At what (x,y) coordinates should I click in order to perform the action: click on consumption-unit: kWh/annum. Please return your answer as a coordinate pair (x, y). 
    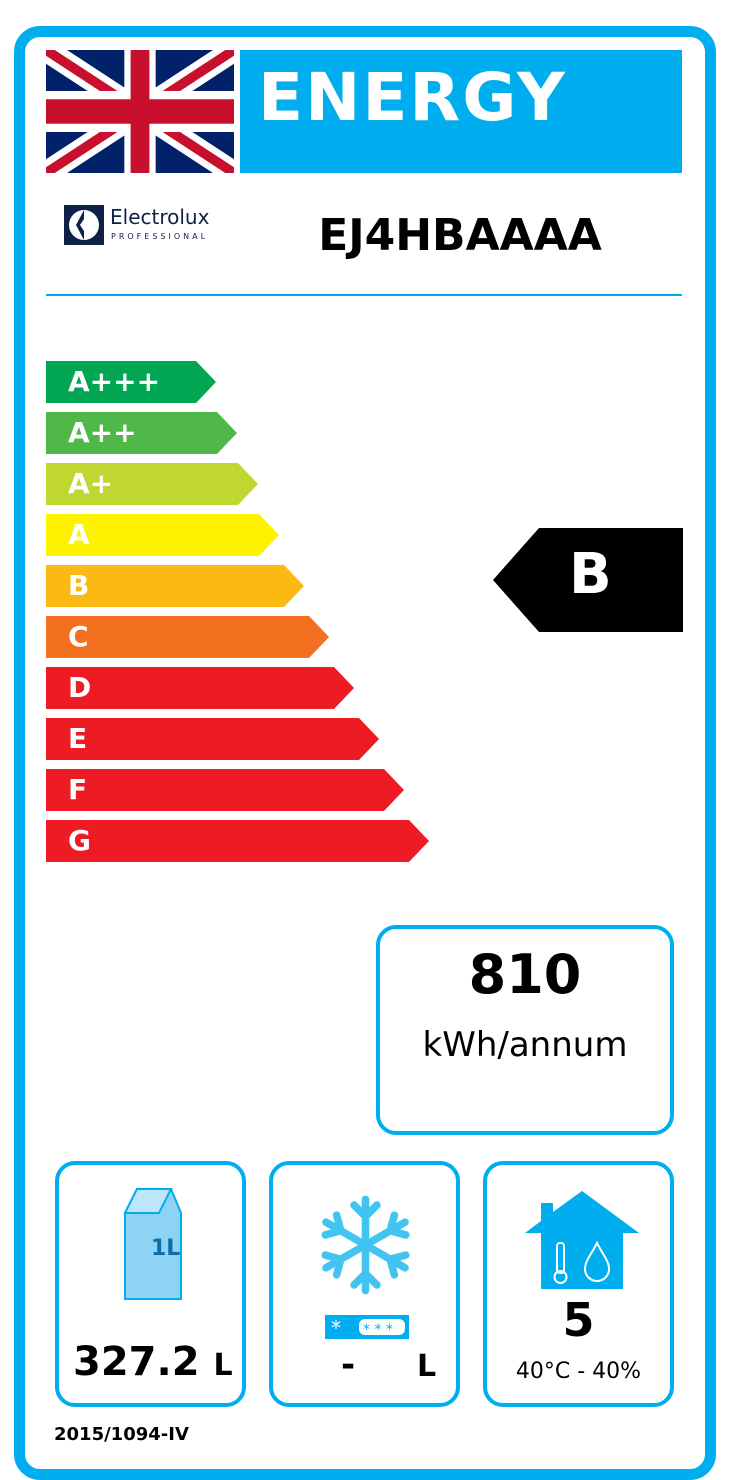
    Looking at the image, I should click on (525, 1045).